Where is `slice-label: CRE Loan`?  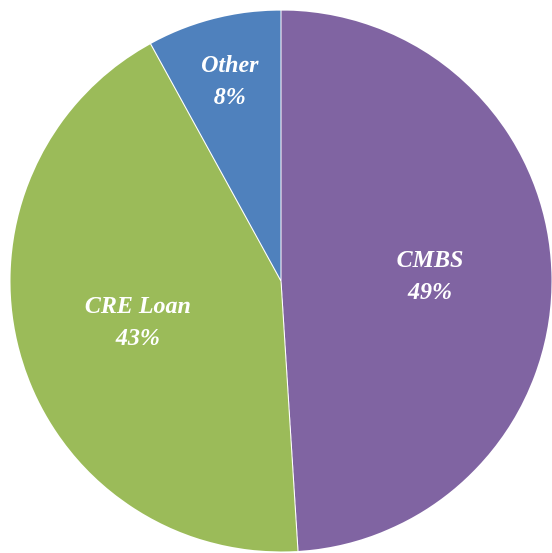
slice-label: CRE Loan is located at coordinates (138, 306).